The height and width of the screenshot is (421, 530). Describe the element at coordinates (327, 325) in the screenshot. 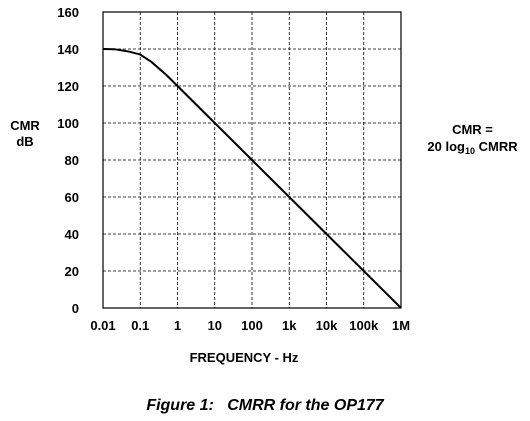

I see `x-tick-label: 10k` at that location.